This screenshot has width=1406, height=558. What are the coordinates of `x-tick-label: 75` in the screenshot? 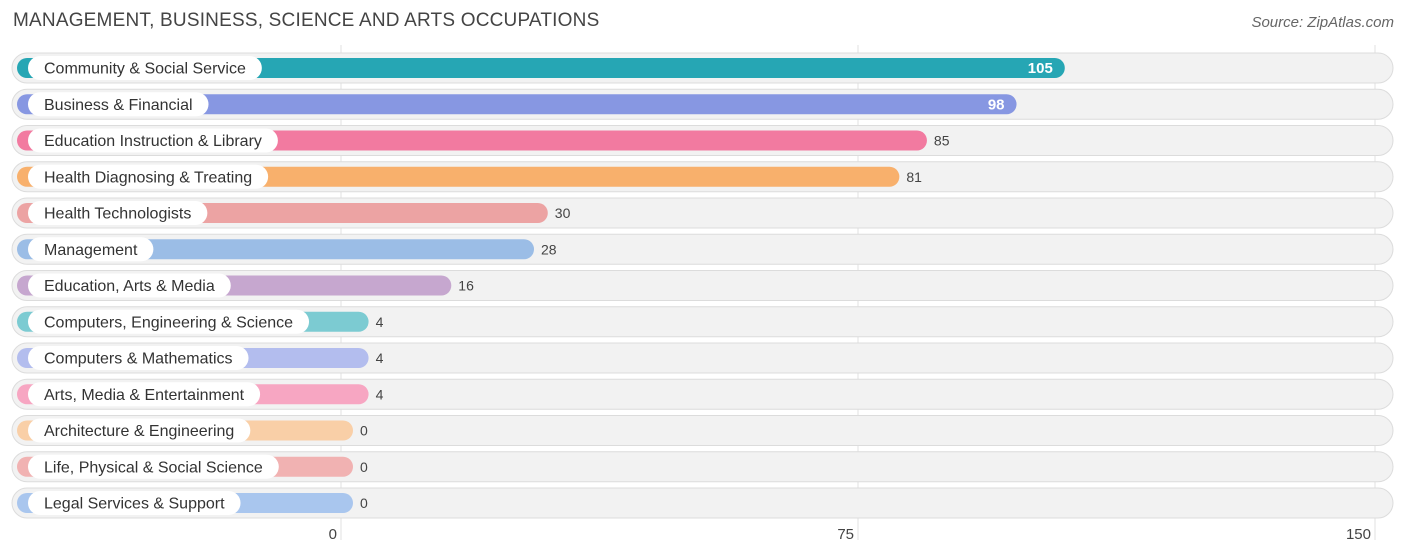 It's located at (845, 534).